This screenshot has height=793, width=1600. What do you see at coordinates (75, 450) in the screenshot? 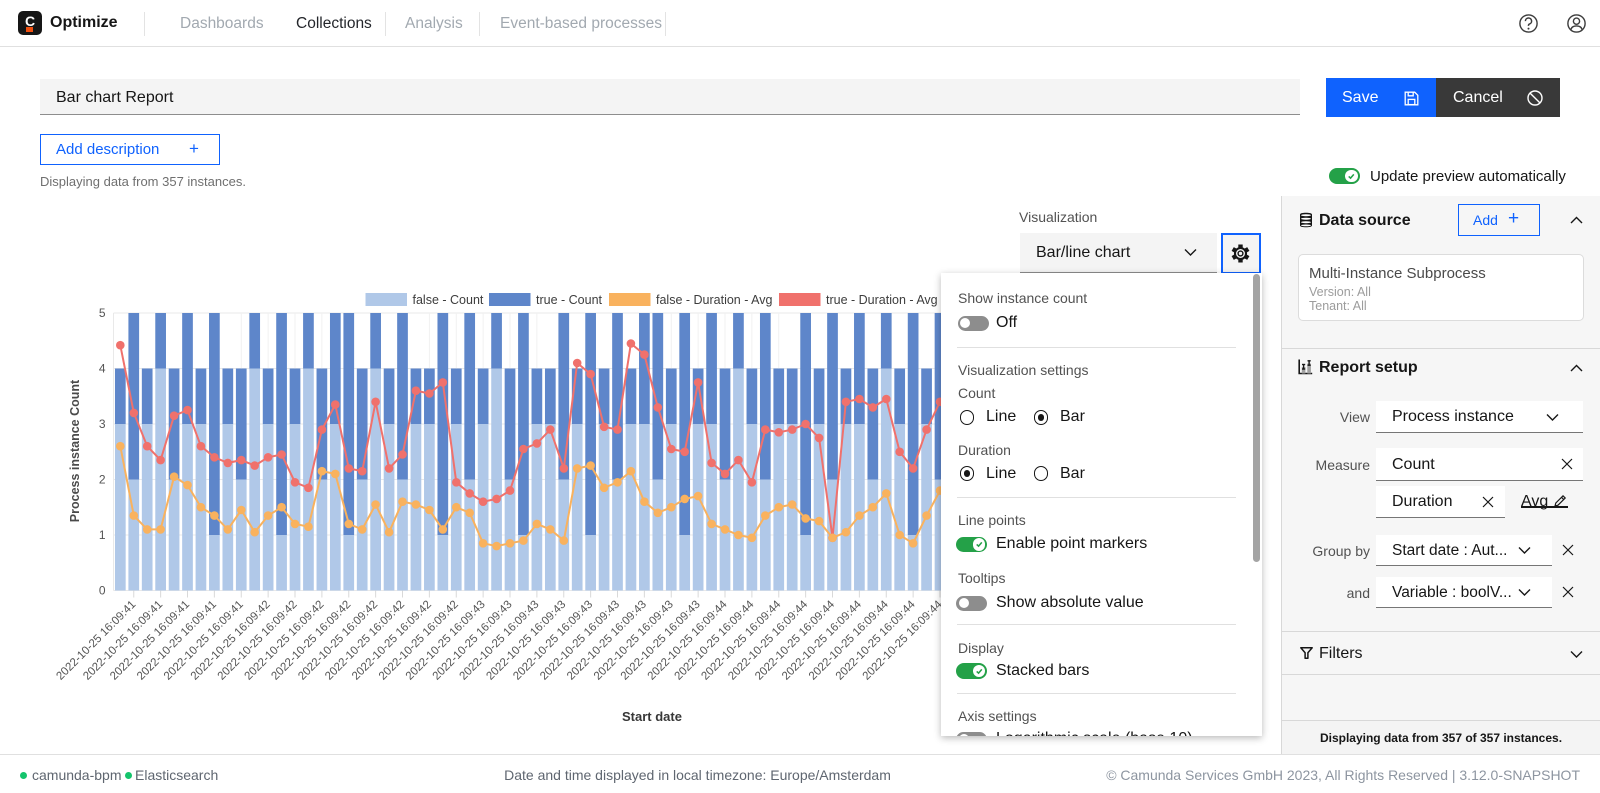
I see `svg-text: Process instance Count` at bounding box center [75, 450].